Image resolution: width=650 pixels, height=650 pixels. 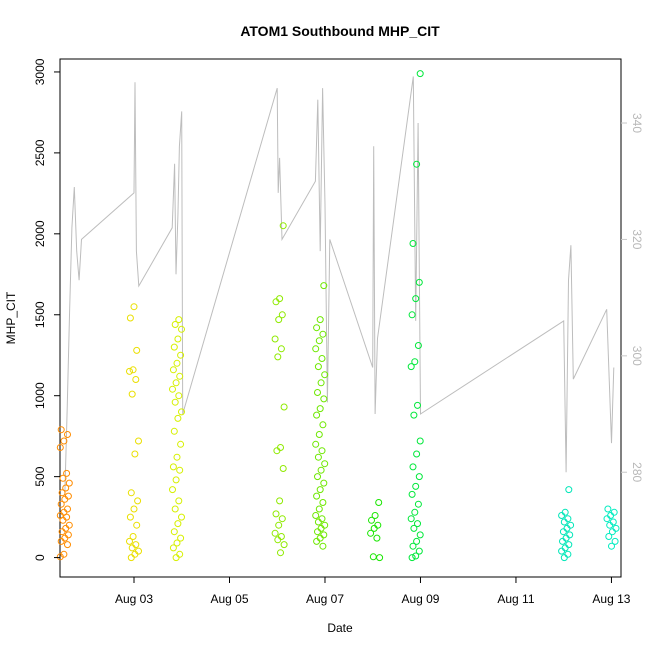 I want to click on y-tick-label: 3000, so click(x=40, y=71).